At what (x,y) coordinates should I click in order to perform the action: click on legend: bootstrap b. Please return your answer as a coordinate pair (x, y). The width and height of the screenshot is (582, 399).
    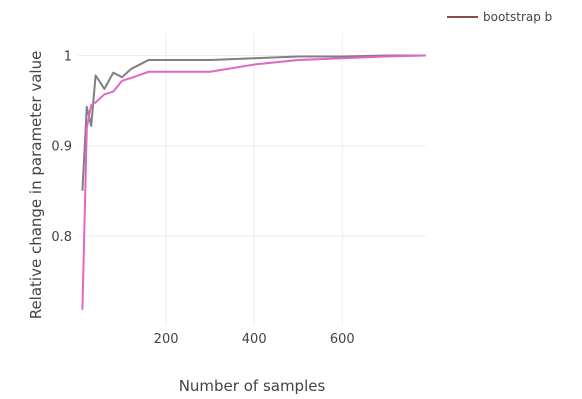
    Looking at the image, I should click on (499, 17).